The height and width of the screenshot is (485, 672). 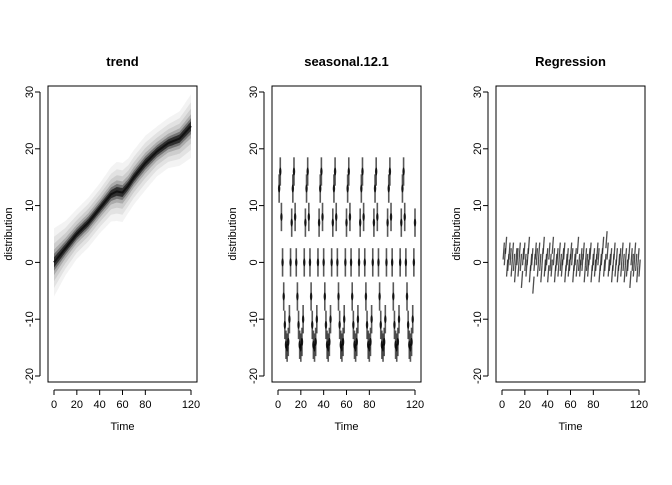 What do you see at coordinates (570, 61) in the screenshot?
I see `panel-title: Regression` at bounding box center [570, 61].